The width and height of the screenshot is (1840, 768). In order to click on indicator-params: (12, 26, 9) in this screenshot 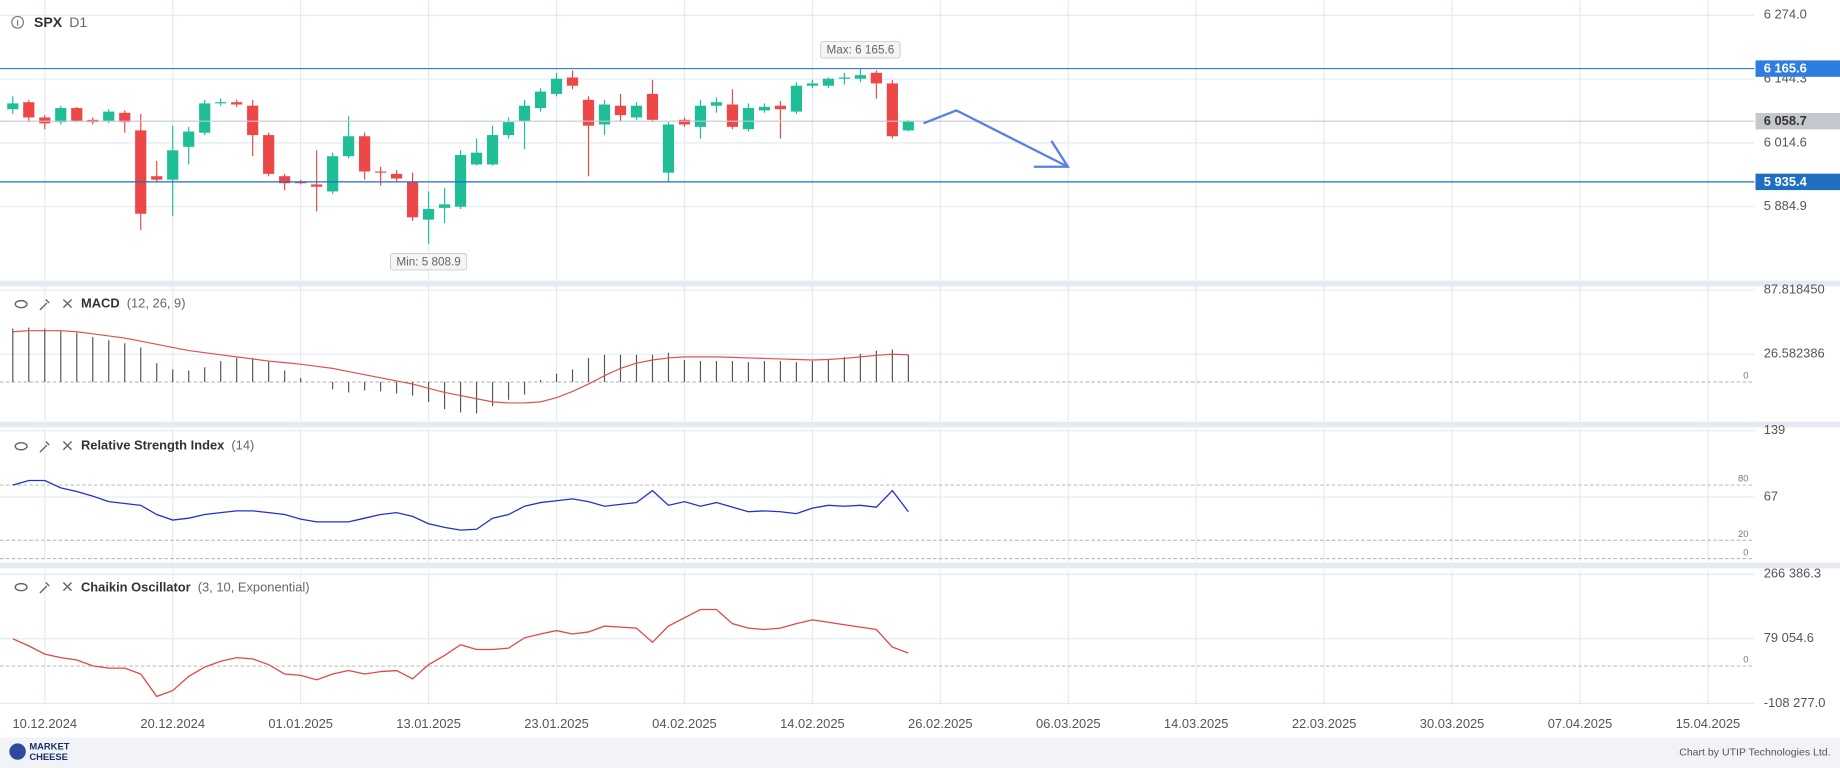, I will do `click(156, 303)`.